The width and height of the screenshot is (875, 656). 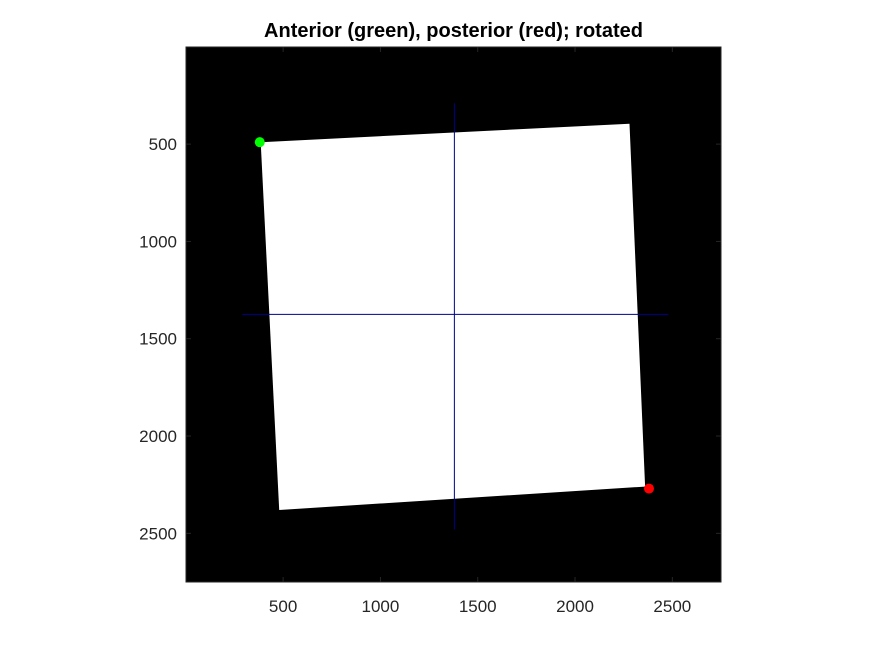 What do you see at coordinates (158, 241) in the screenshot?
I see `y-tick-label: 1000` at bounding box center [158, 241].